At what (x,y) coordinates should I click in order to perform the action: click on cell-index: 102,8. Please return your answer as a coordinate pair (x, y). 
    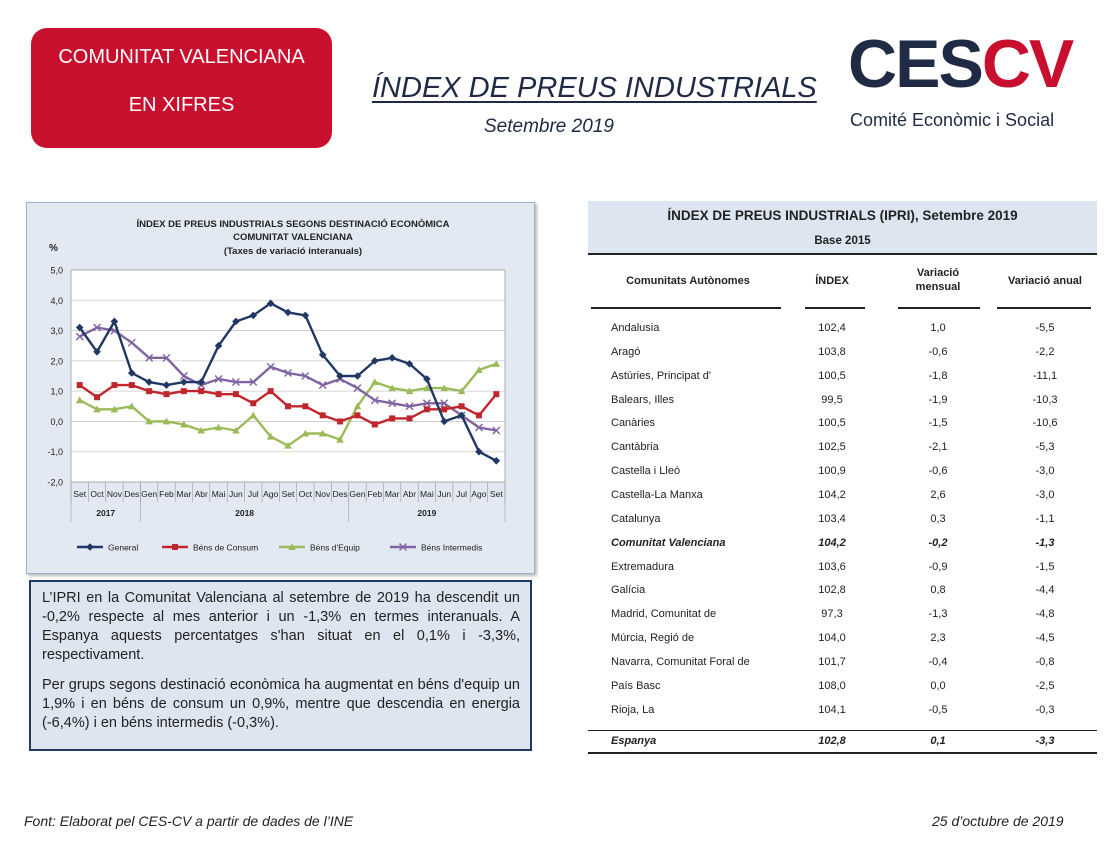
    Looking at the image, I should click on (832, 590).